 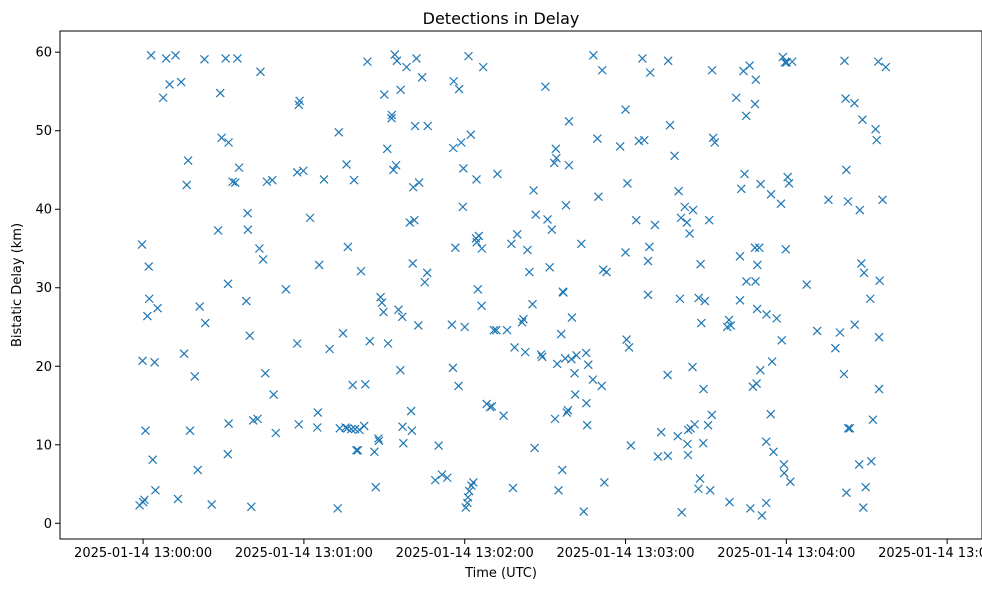 What do you see at coordinates (43, 53) in the screenshot?
I see `y-tick-label: 60` at bounding box center [43, 53].